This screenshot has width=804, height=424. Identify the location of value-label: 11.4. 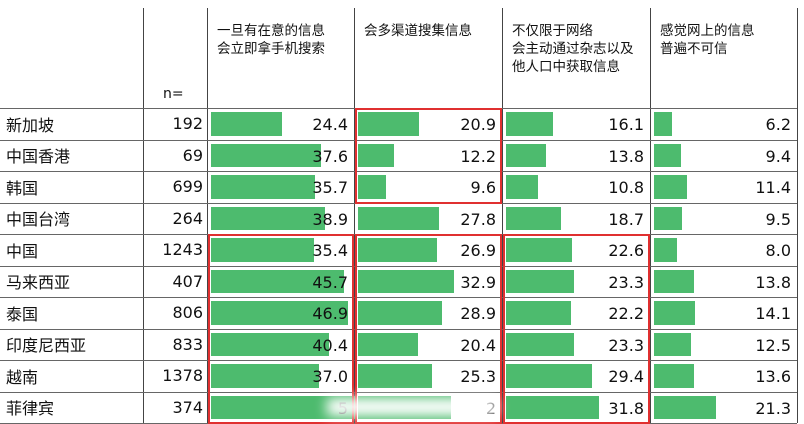
(773, 187).